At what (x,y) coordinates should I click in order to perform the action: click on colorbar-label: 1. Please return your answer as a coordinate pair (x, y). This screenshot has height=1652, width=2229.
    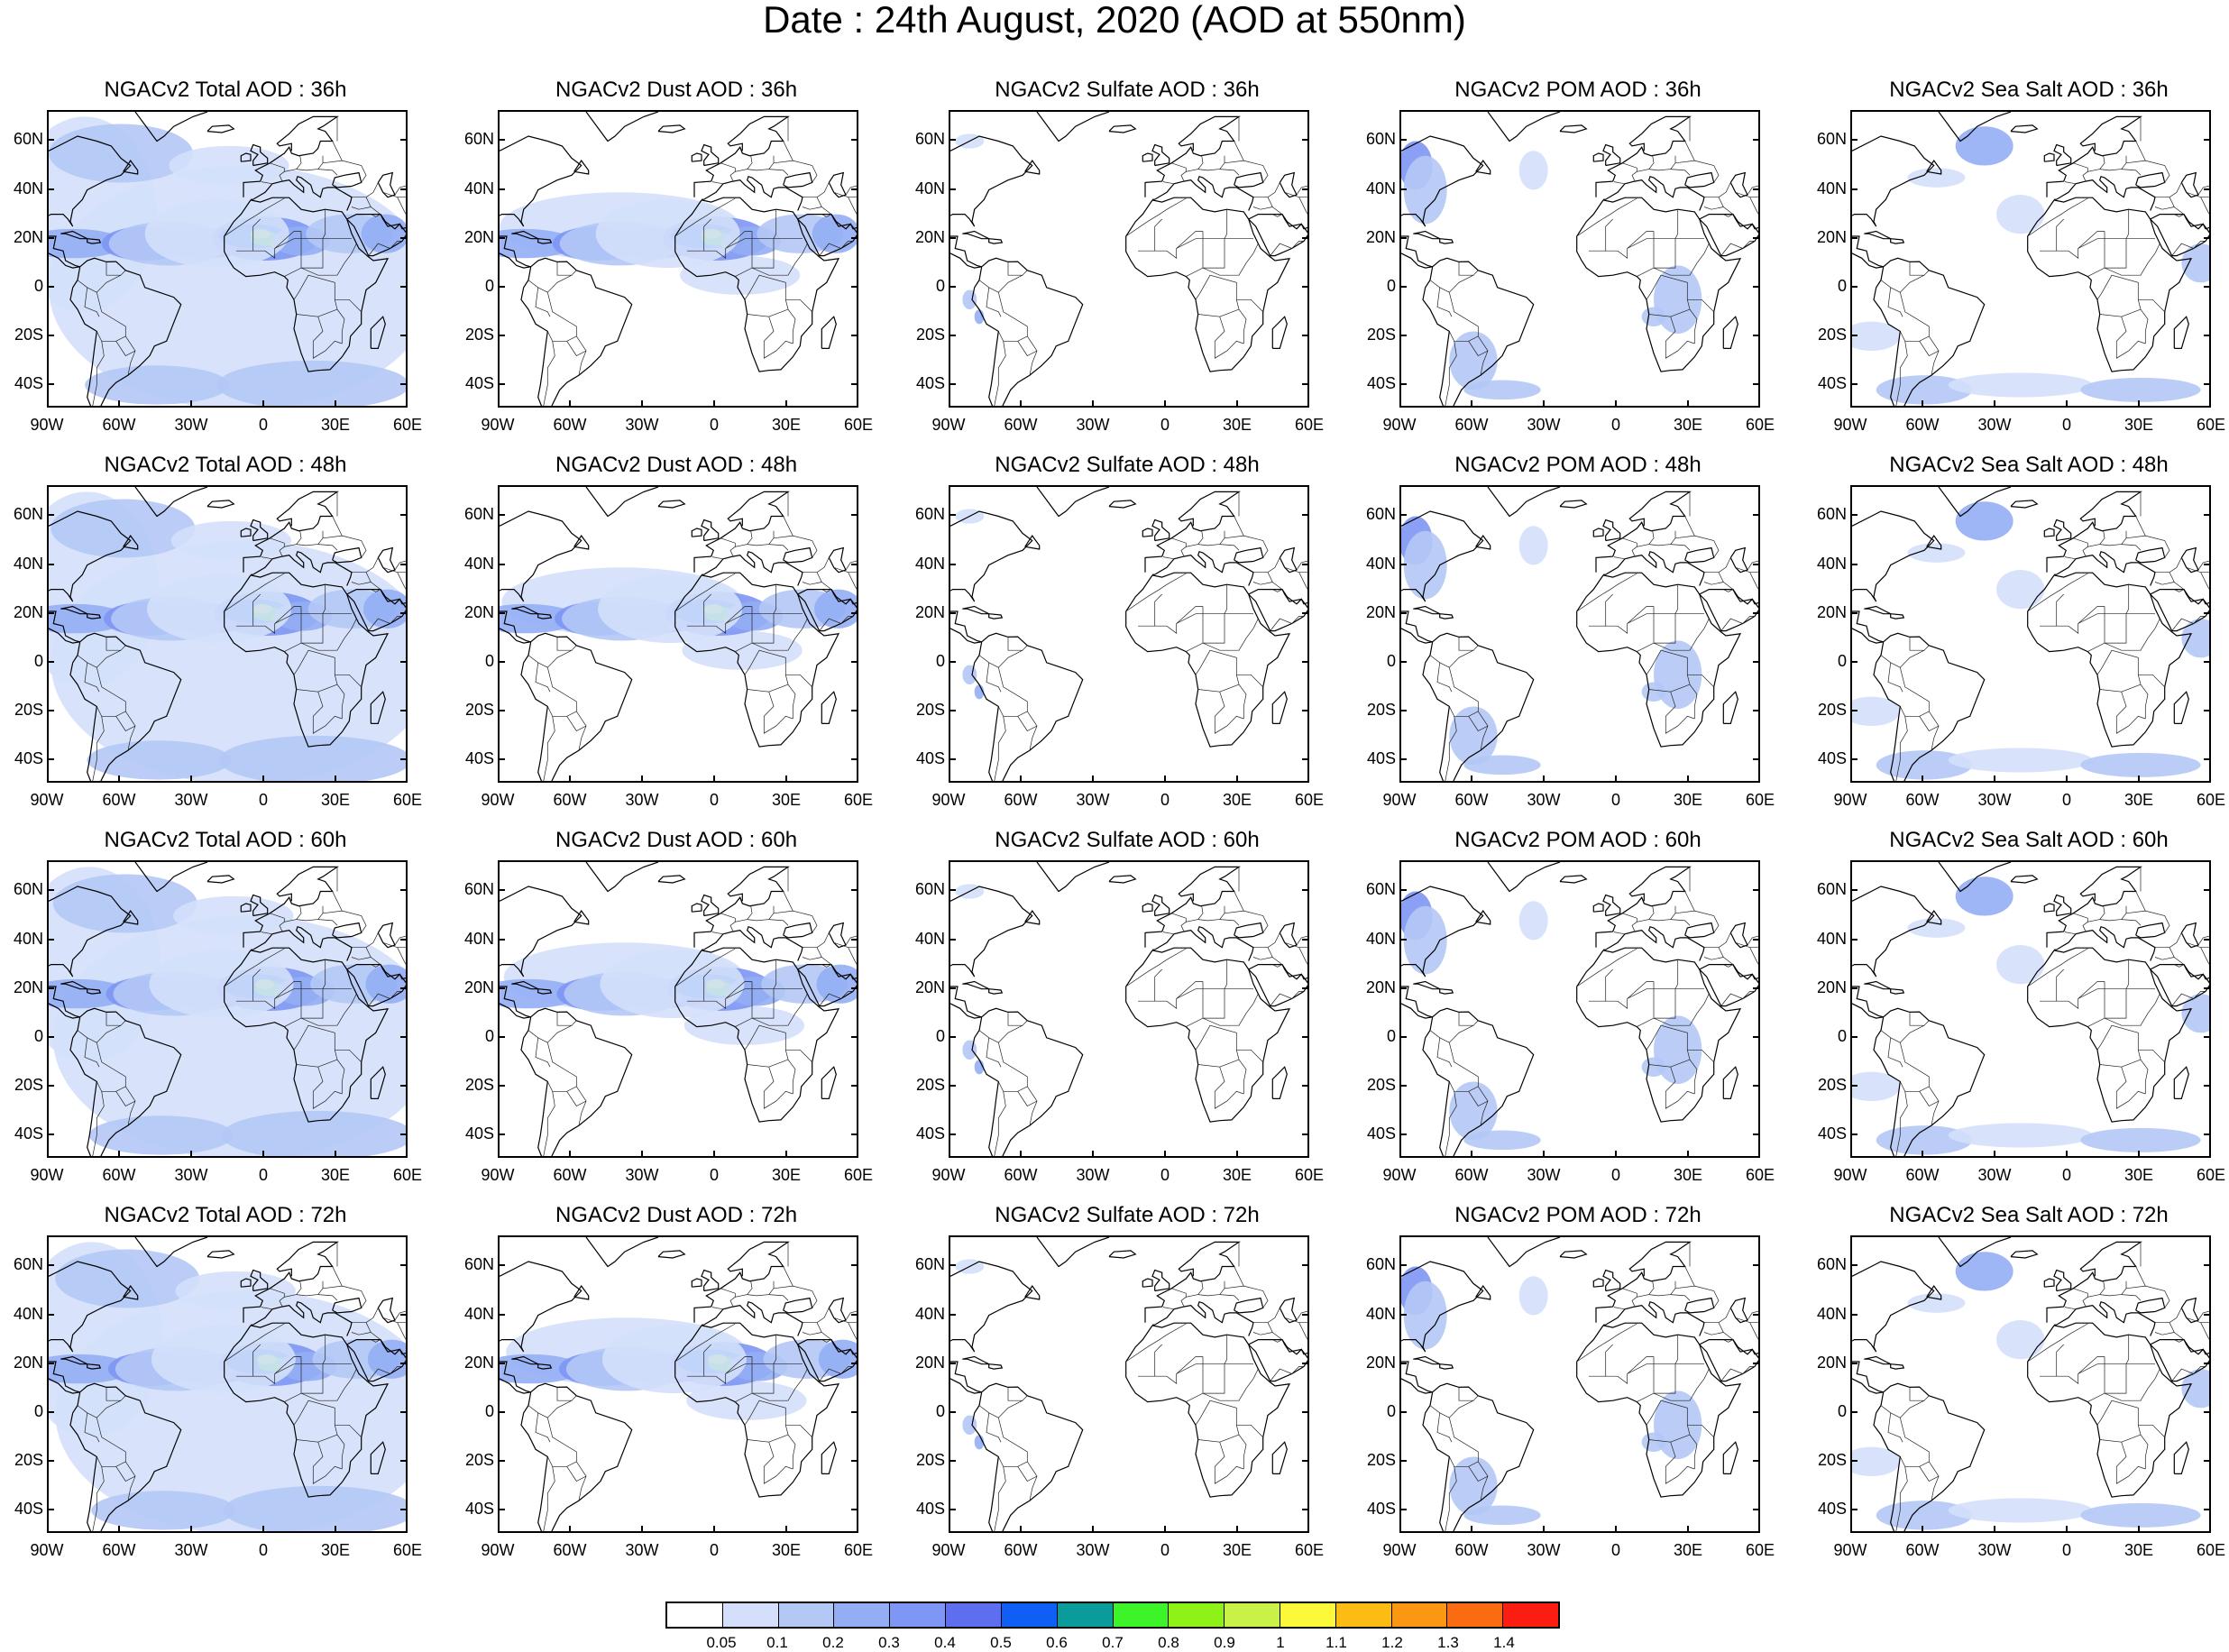
    Looking at the image, I should click on (1280, 1642).